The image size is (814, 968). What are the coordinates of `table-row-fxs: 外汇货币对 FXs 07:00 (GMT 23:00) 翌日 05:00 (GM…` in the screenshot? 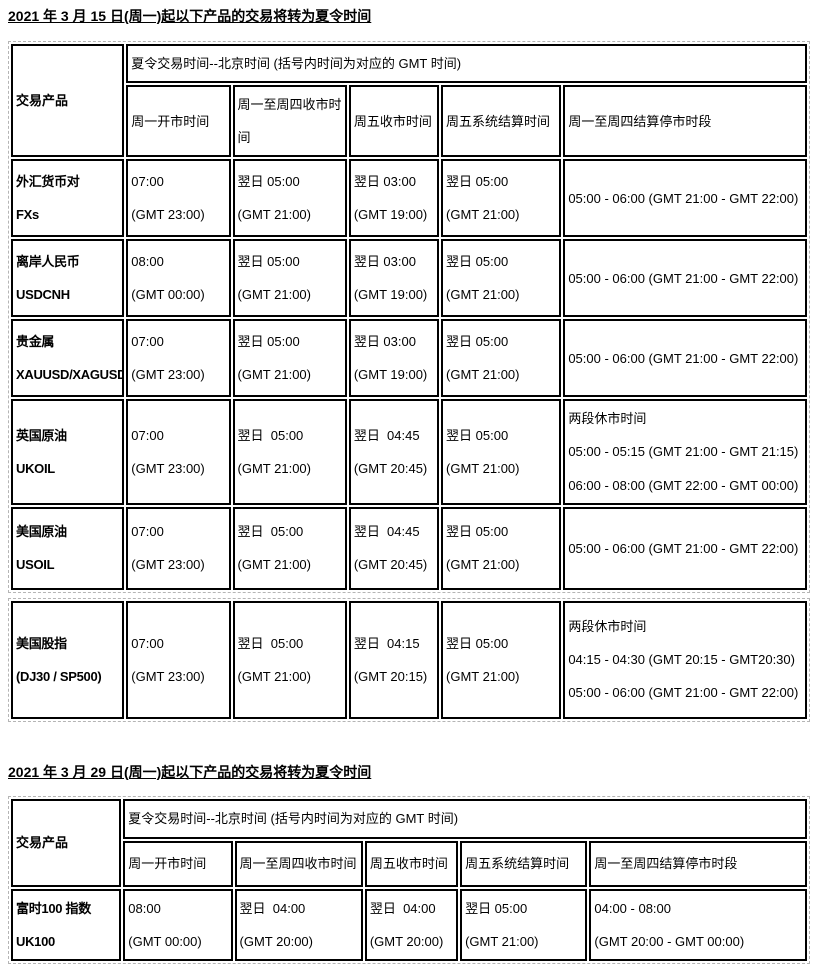 It's located at (409, 198).